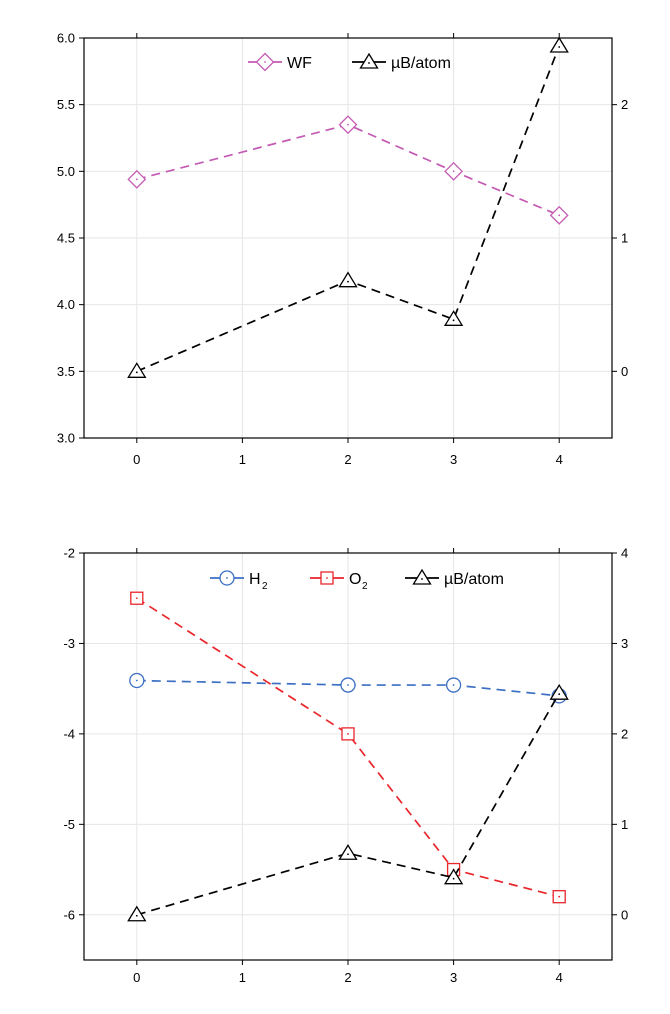 Image resolution: width=670 pixels, height=1014 pixels. I want to click on y-tick-label: 5.5, so click(66, 104).